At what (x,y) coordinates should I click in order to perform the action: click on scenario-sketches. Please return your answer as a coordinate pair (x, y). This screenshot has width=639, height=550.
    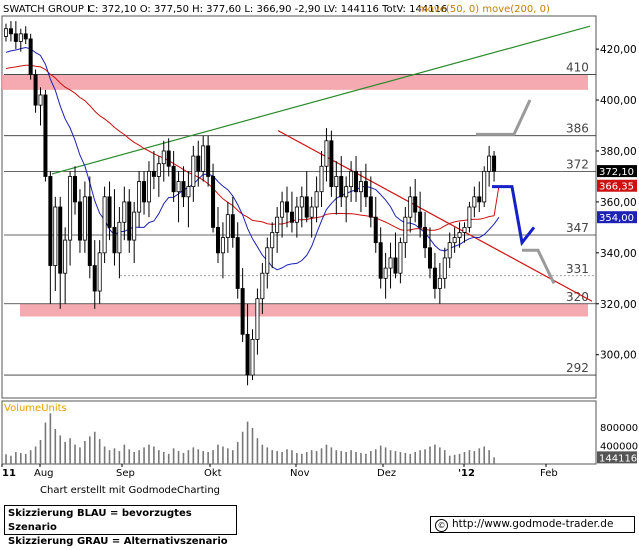
    Looking at the image, I should click on (516, 192).